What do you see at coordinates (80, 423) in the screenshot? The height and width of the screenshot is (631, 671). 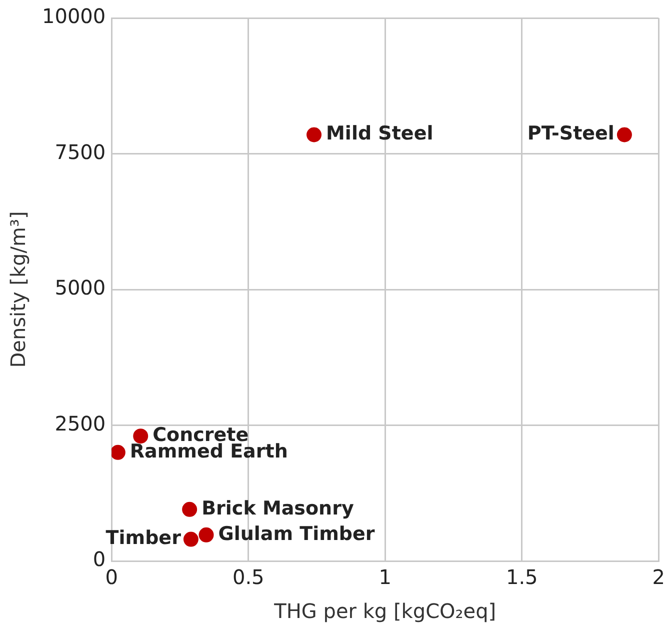 I see `y-tick-label: 2500` at bounding box center [80, 423].